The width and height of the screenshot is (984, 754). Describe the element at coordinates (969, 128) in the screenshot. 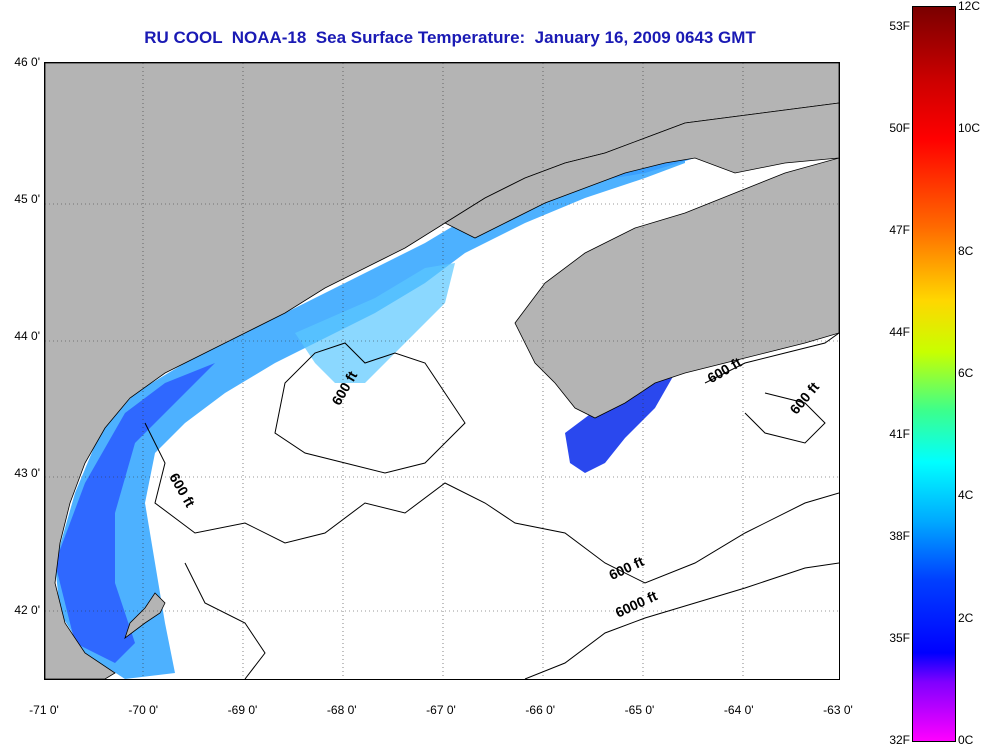

I see `colorbar-celsius-tick: 10C` at that location.